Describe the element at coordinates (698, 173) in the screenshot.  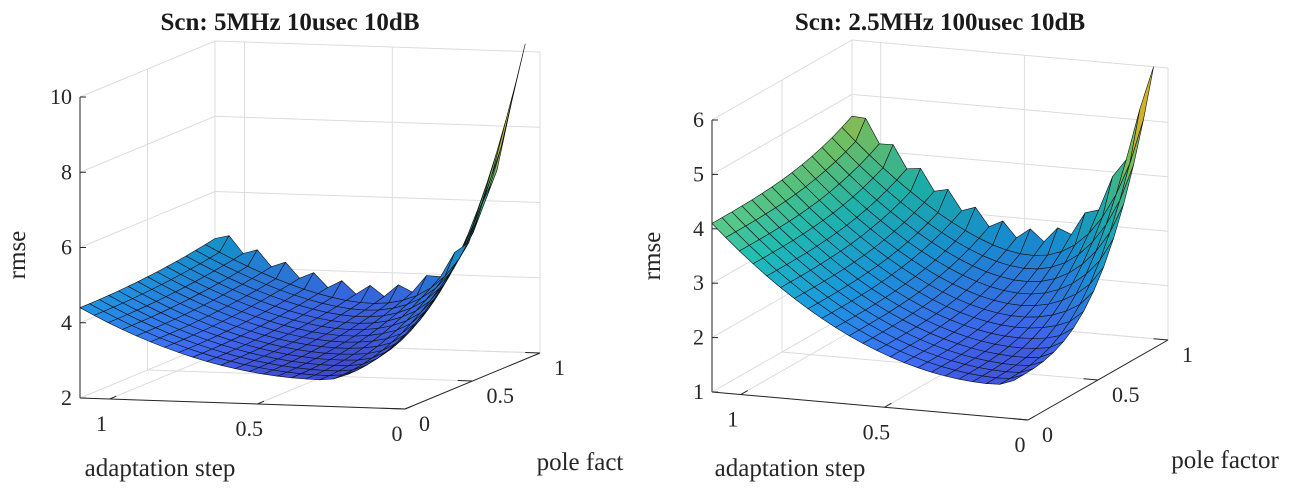
I see `z-tick-label: 5` at that location.